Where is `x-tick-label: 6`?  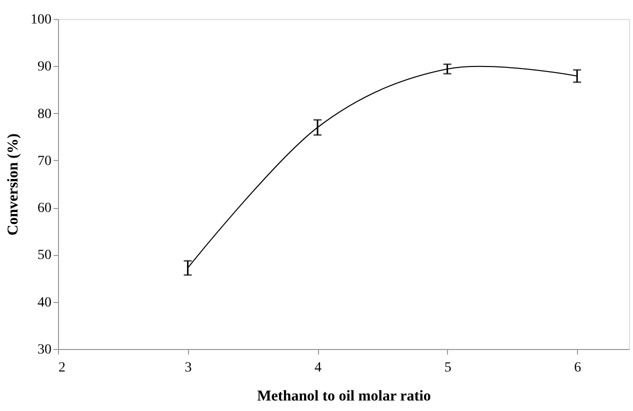 x-tick-label: 6 is located at coordinates (578, 368).